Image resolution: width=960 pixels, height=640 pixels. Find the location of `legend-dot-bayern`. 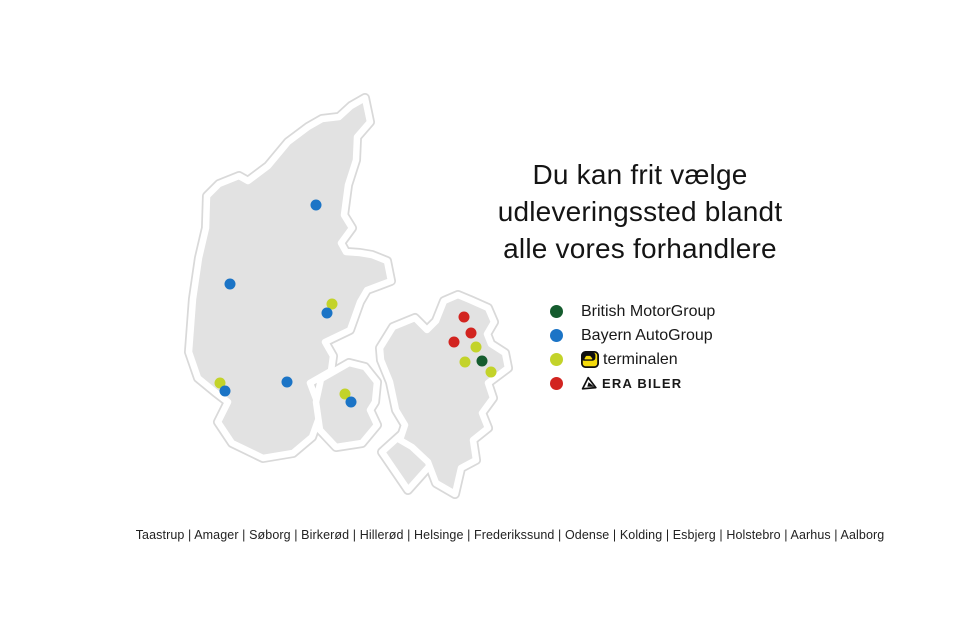

legend-dot-bayern is located at coordinates (556, 335).